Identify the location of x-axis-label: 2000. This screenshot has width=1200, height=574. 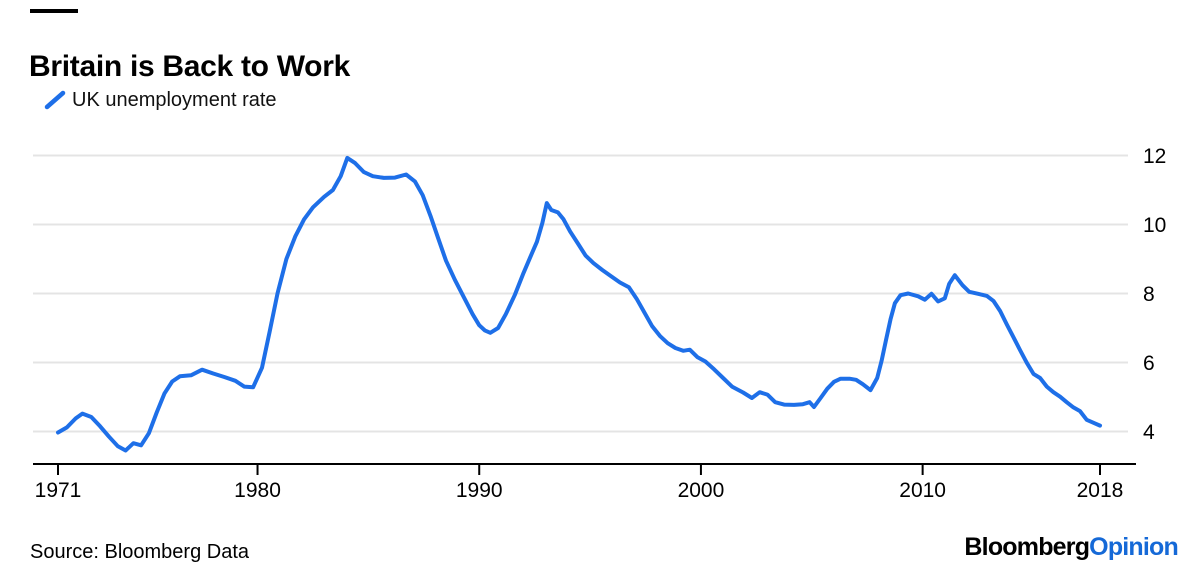
(701, 490).